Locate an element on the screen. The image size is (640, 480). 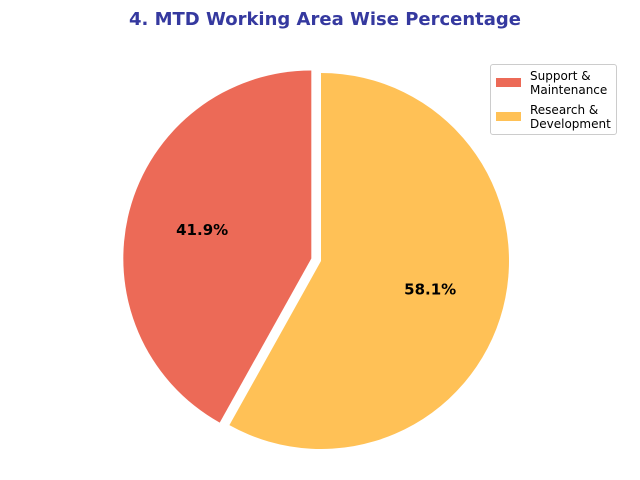
pie-value-labels: 41.9% 58.1% is located at coordinates (316, 259).